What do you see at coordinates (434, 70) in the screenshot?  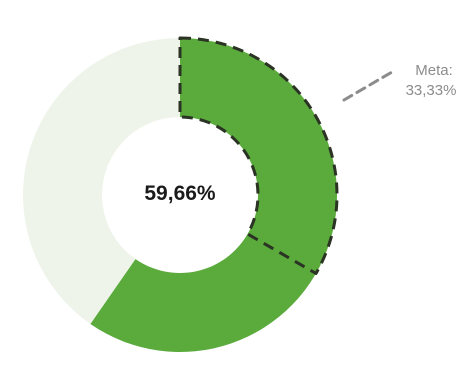 I see `target-label: Meta:` at bounding box center [434, 70].